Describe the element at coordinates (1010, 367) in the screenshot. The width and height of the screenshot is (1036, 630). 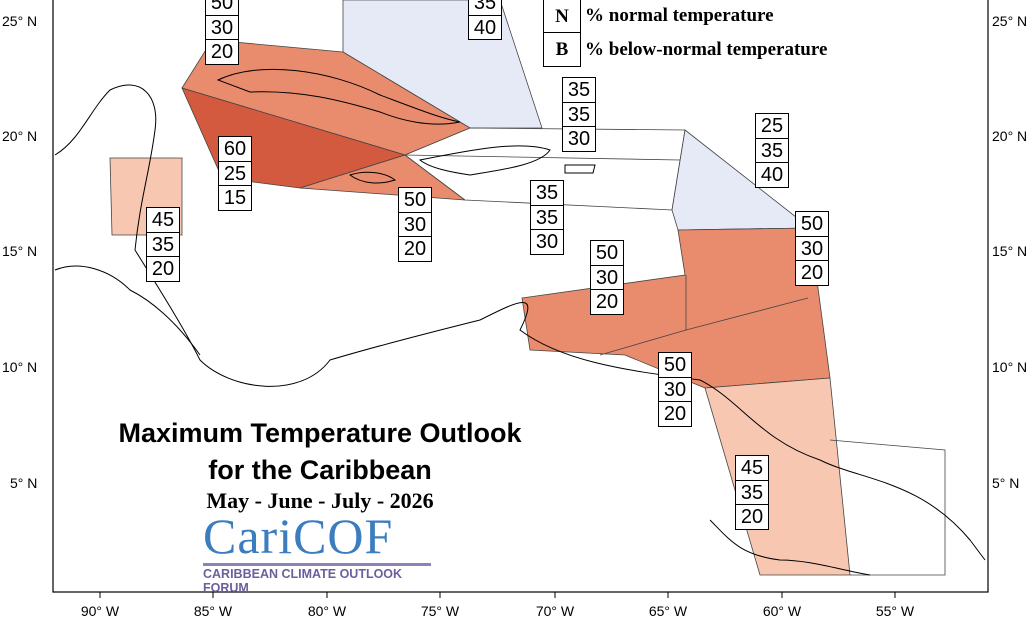
I see `lat-label-right: 10° N` at that location.